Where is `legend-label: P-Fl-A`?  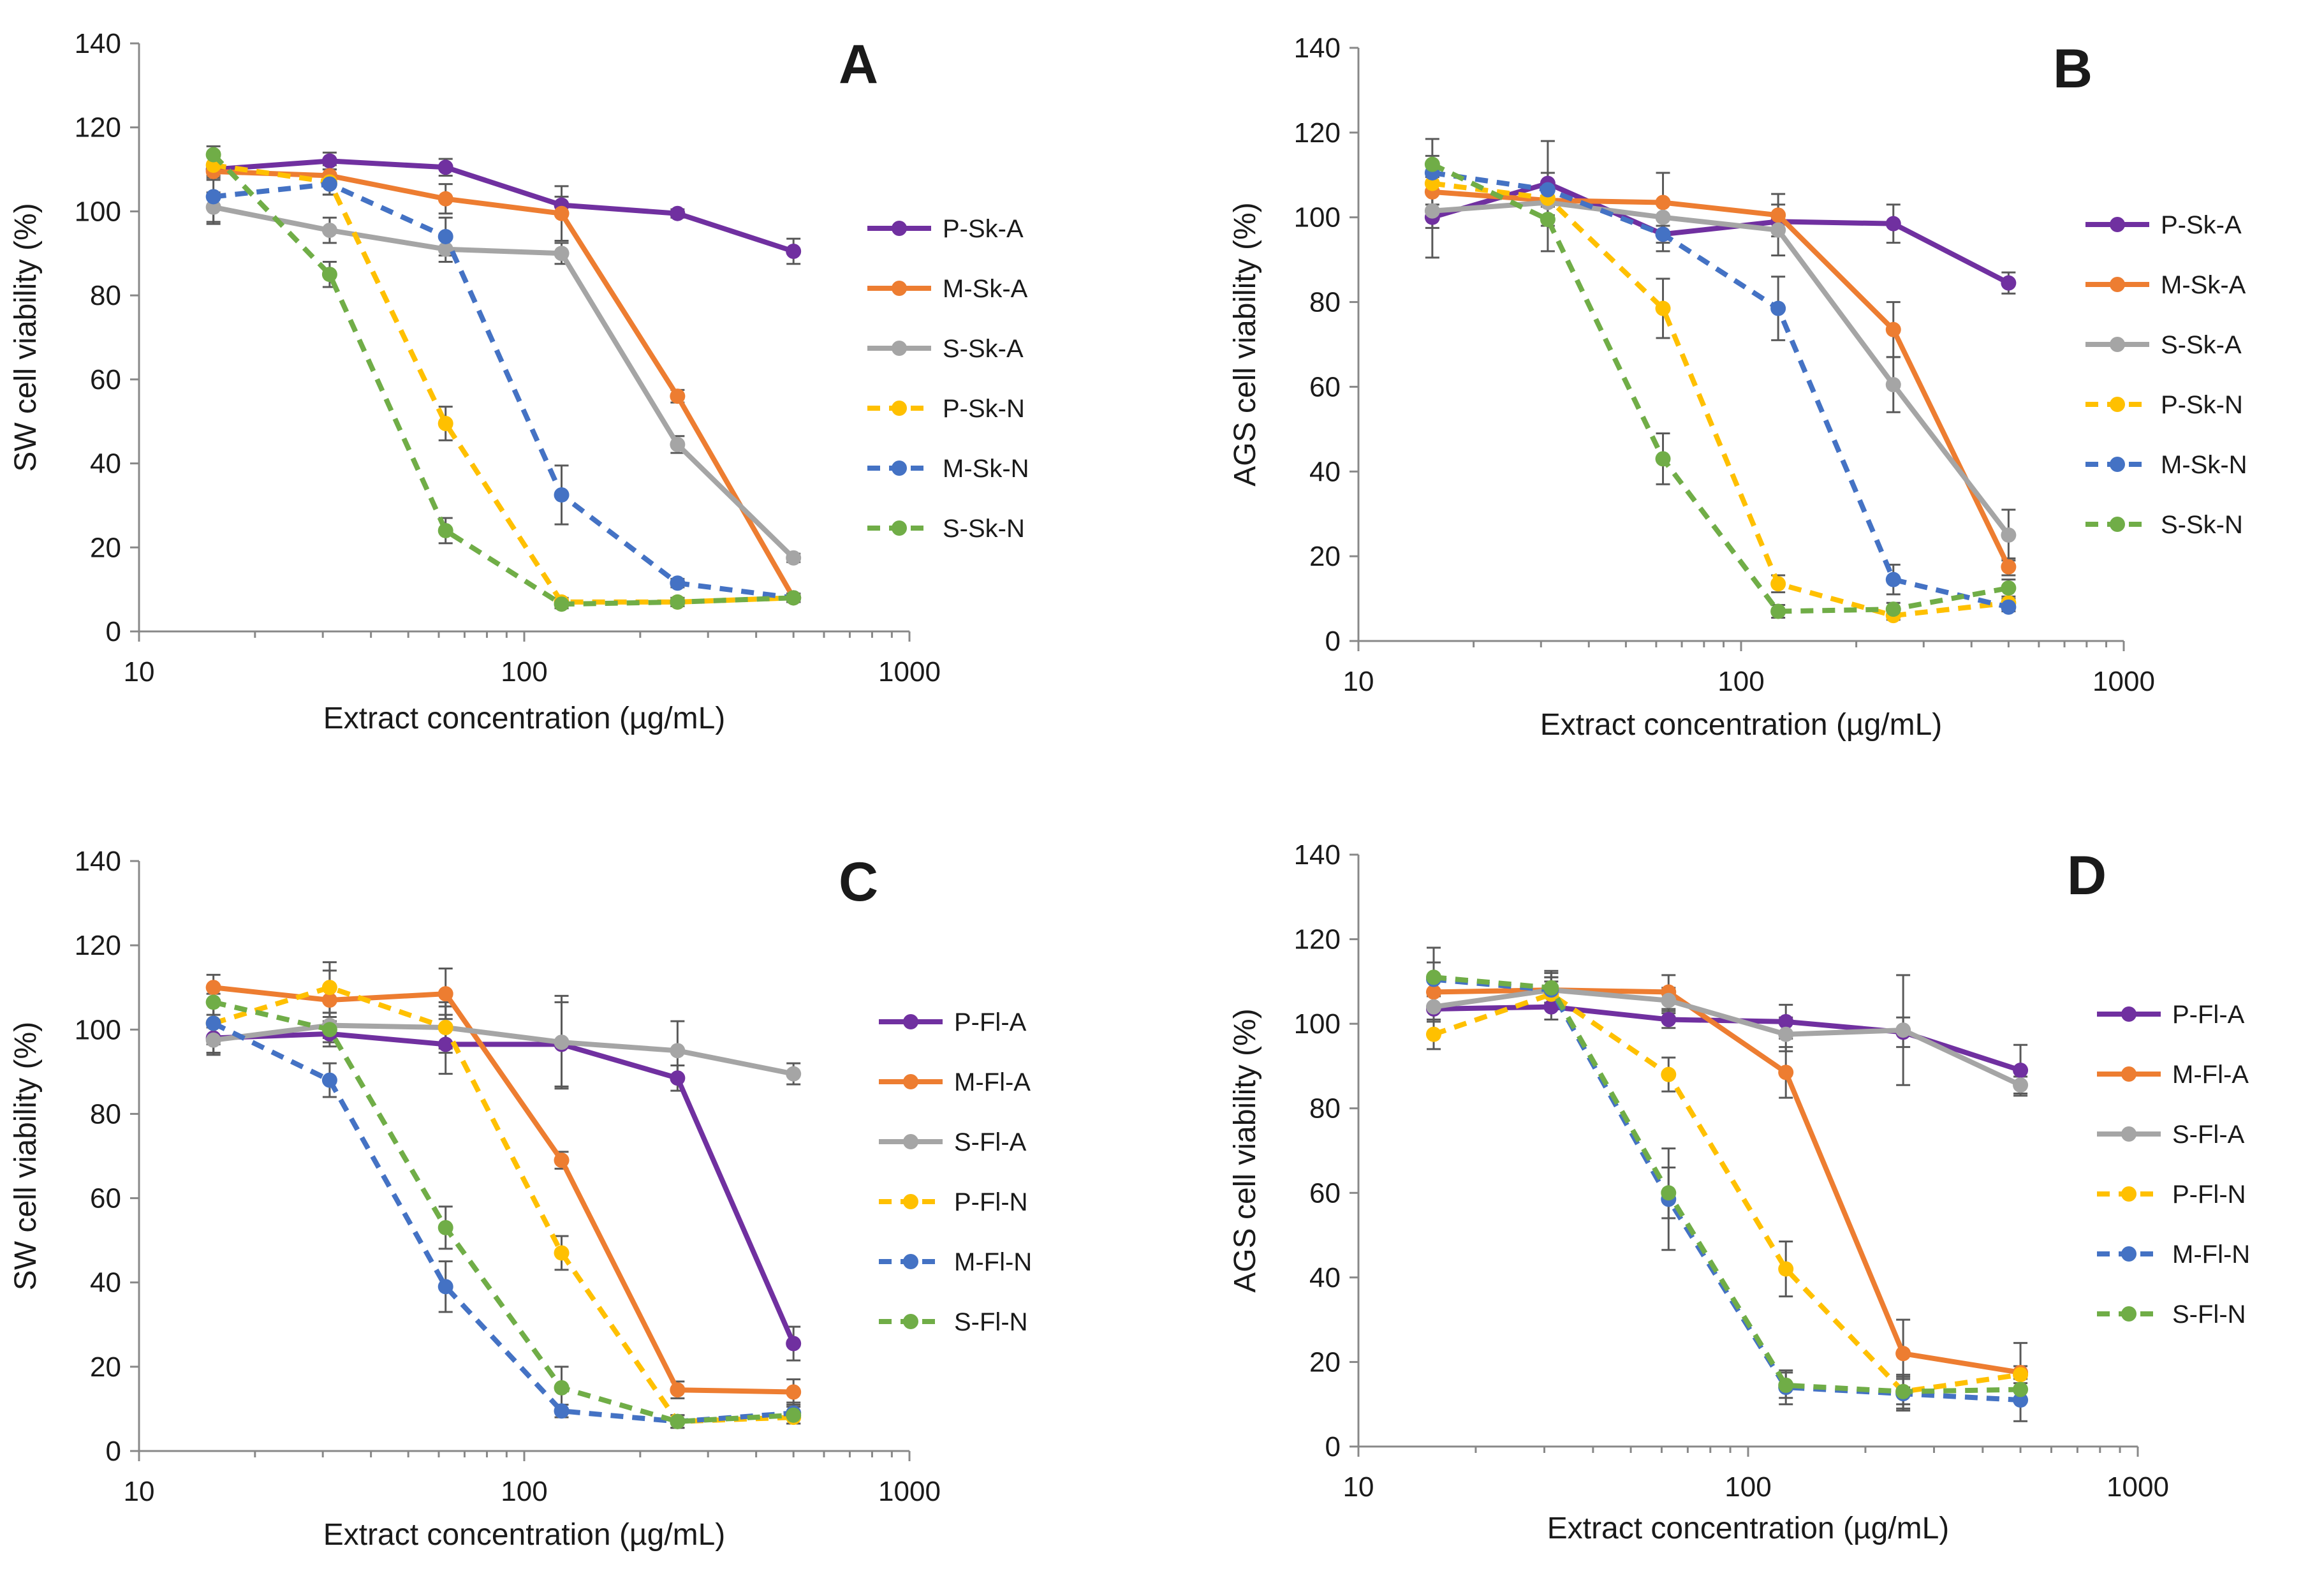 legend-label: P-Fl-A is located at coordinates (2209, 1015).